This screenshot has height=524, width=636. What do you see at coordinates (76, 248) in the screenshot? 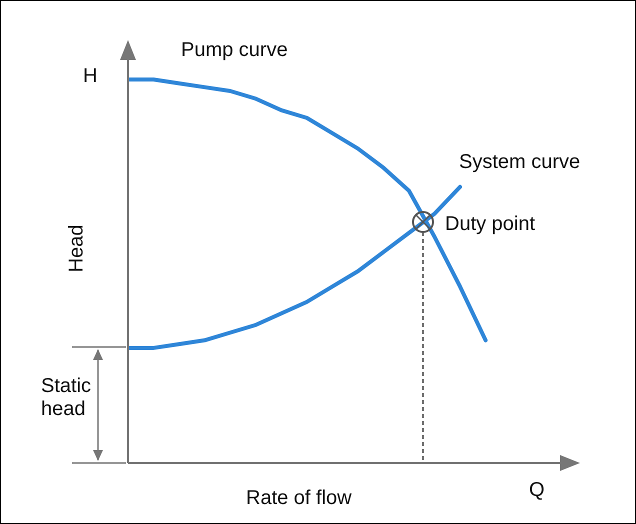
I see `y-axis-title: Head` at bounding box center [76, 248].